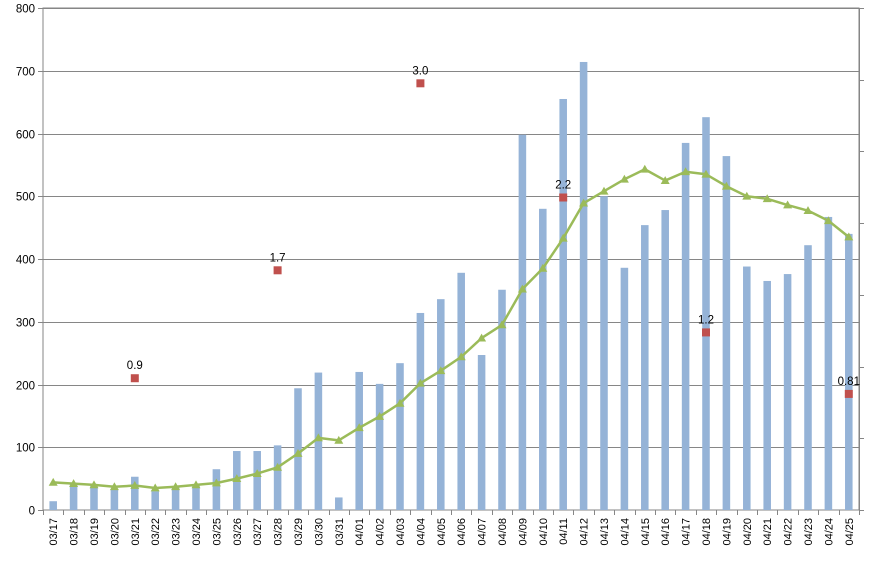  Describe the element at coordinates (54, 532) in the screenshot. I see `x-tick-label: 03/17` at that location.